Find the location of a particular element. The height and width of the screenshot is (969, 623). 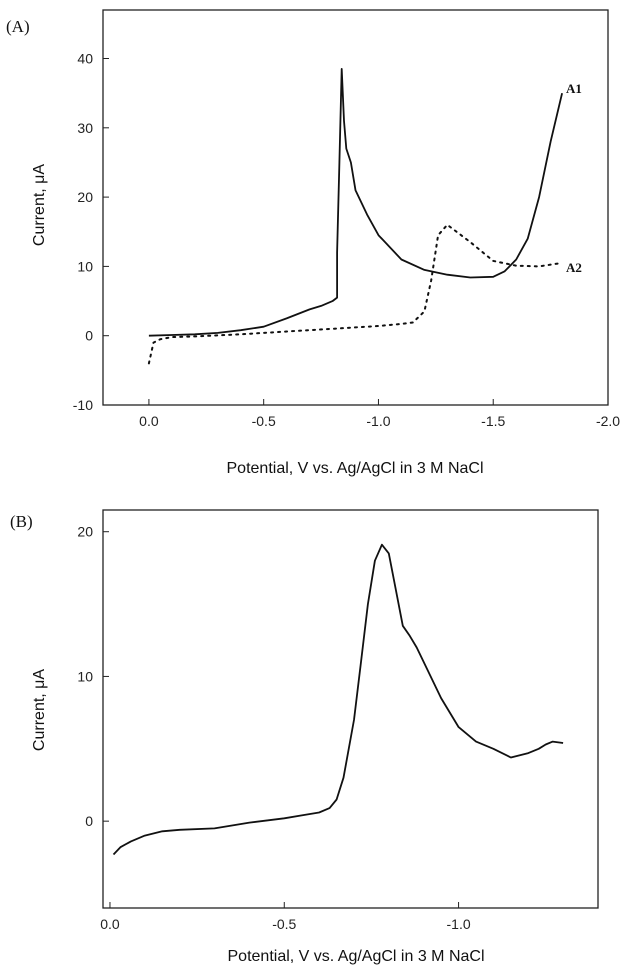

panel-a-x-tick-label: -2.0 is located at coordinates (608, 421).